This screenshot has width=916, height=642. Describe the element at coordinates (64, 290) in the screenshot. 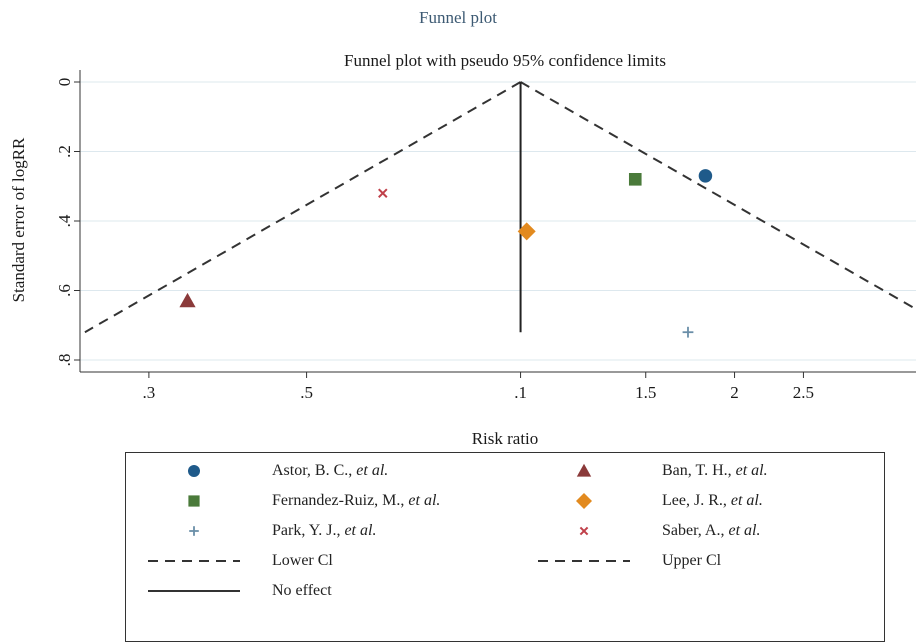

I see `y-tick-label: .6` at that location.